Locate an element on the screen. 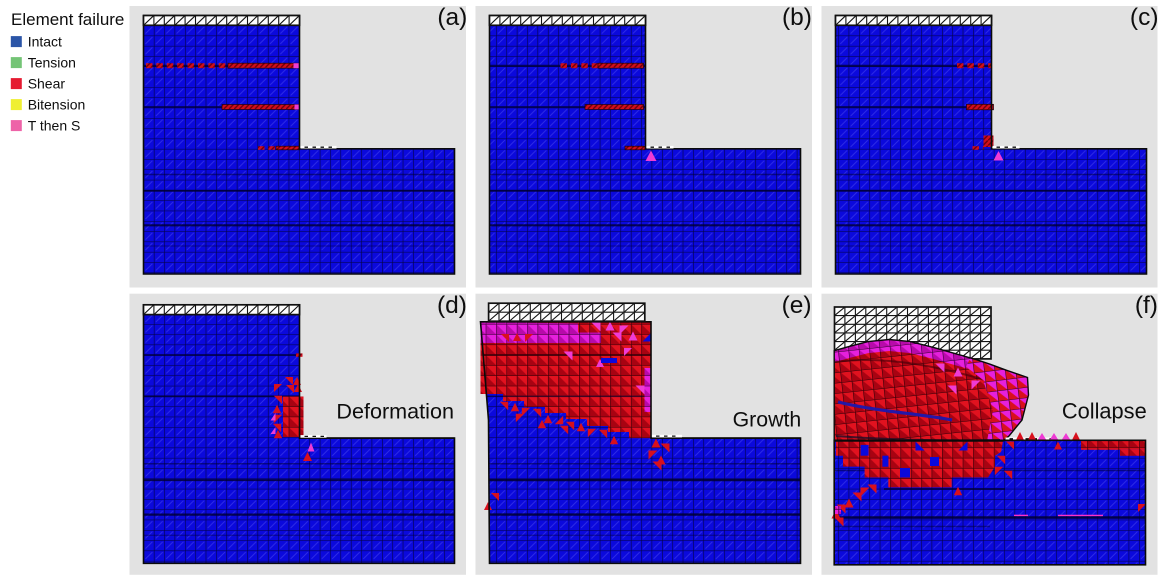 The width and height of the screenshot is (1161, 581). svg-text: (b) is located at coordinates (797, 17).